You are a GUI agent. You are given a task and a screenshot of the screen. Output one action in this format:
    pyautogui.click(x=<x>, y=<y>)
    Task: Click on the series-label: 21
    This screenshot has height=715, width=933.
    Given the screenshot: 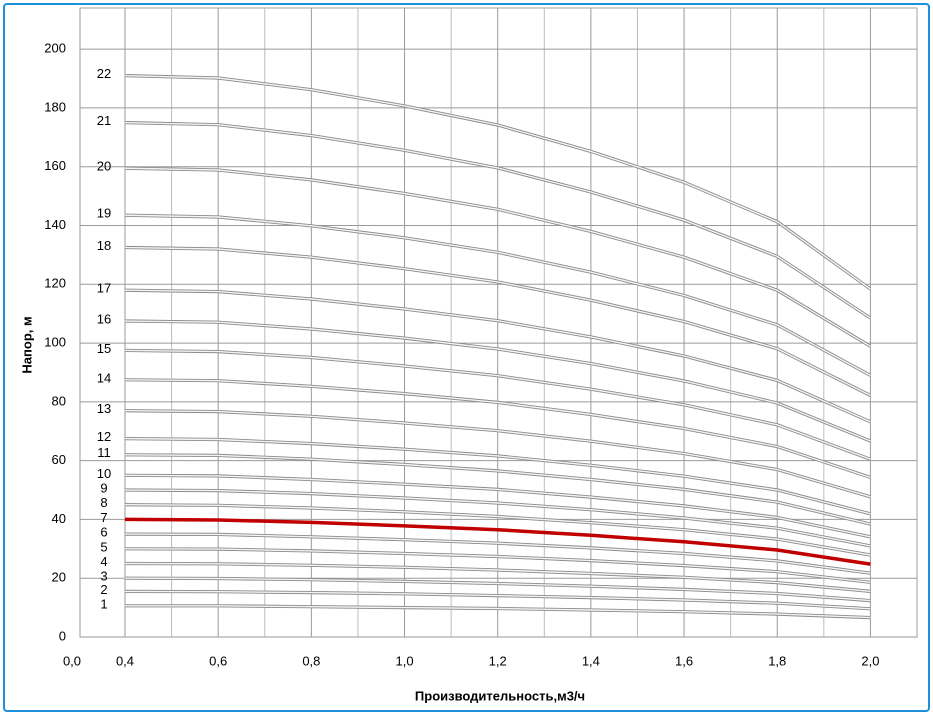 What is the action you would take?
    pyautogui.click(x=104, y=120)
    